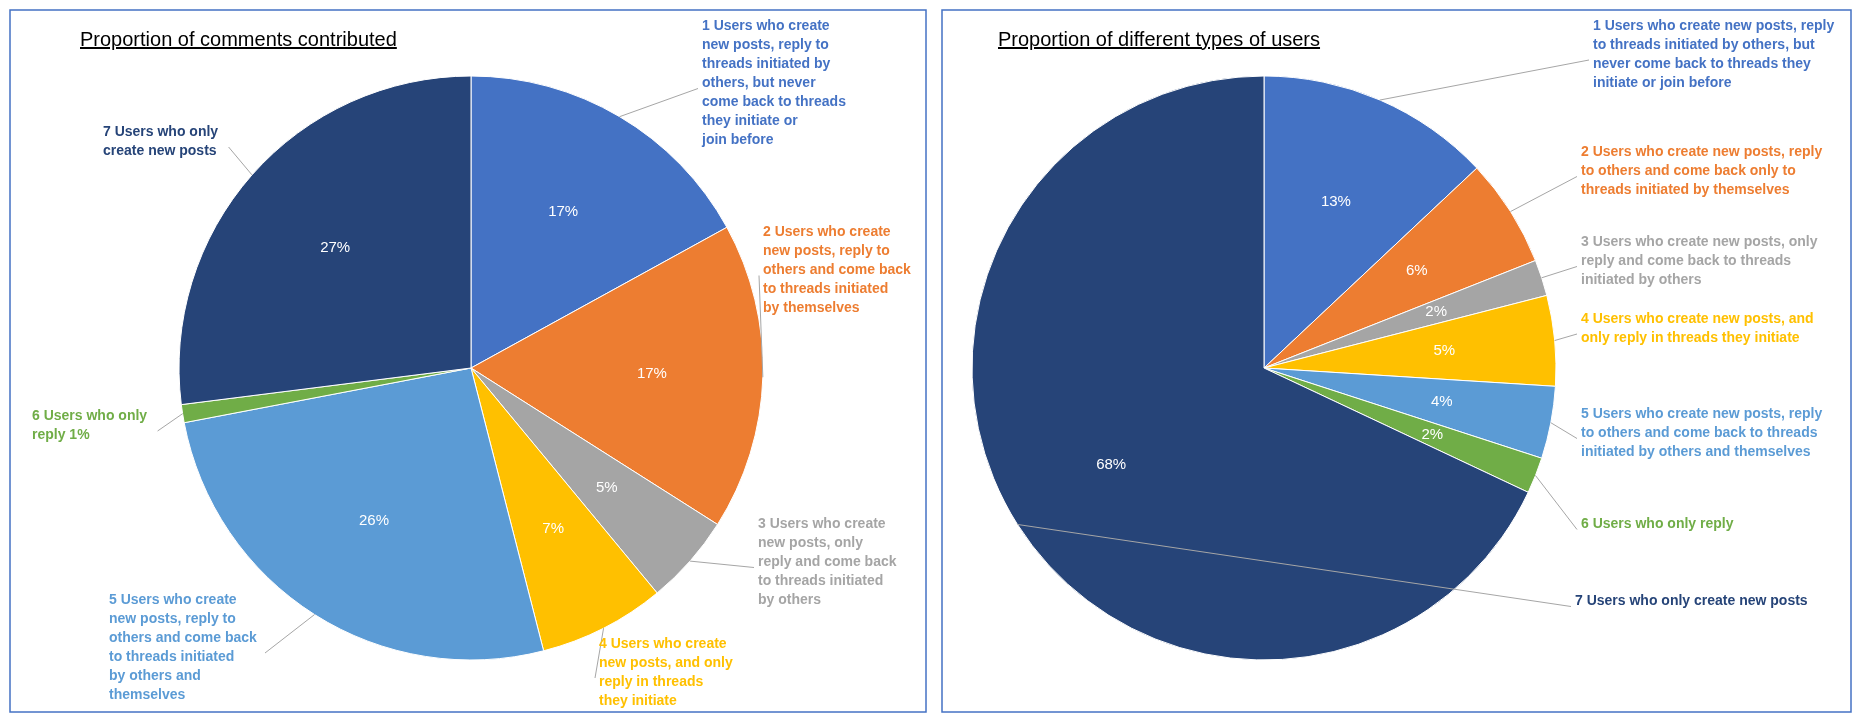  I want to click on data-label: 4%, so click(1441, 400).